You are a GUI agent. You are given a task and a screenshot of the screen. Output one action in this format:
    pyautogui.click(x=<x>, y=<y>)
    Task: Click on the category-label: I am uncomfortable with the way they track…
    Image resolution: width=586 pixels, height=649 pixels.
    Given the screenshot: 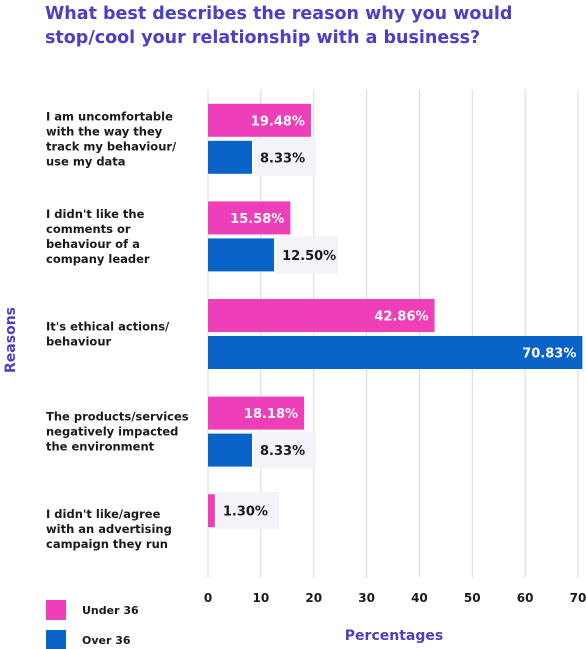 What is the action you would take?
    pyautogui.click(x=111, y=138)
    